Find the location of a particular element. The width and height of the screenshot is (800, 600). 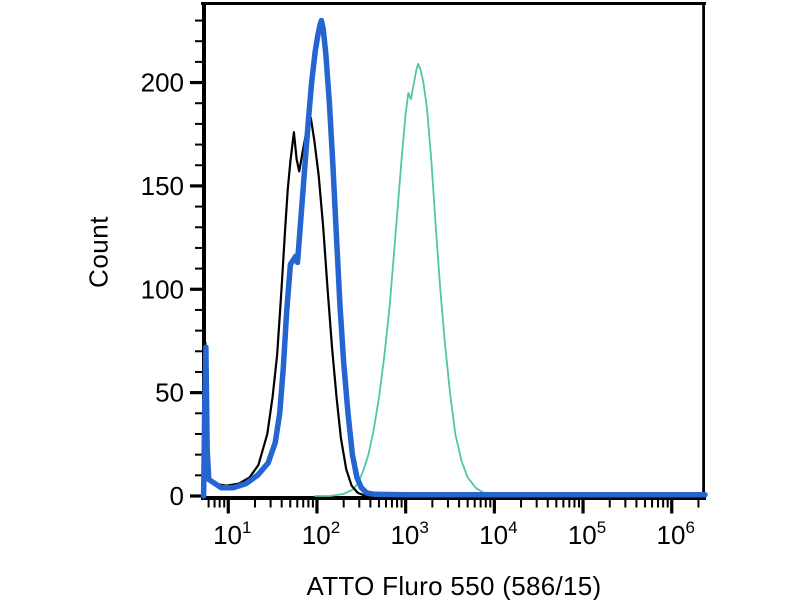

x-tick-label: 10⁵ is located at coordinates (587, 534).